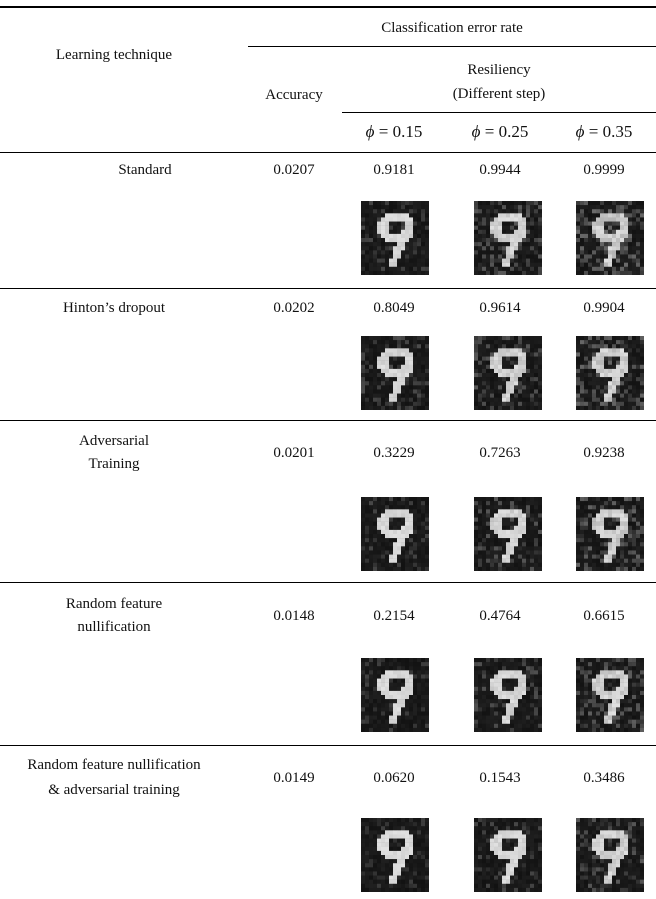  What do you see at coordinates (145, 170) in the screenshot?
I see `technique-cell: Standard` at bounding box center [145, 170].